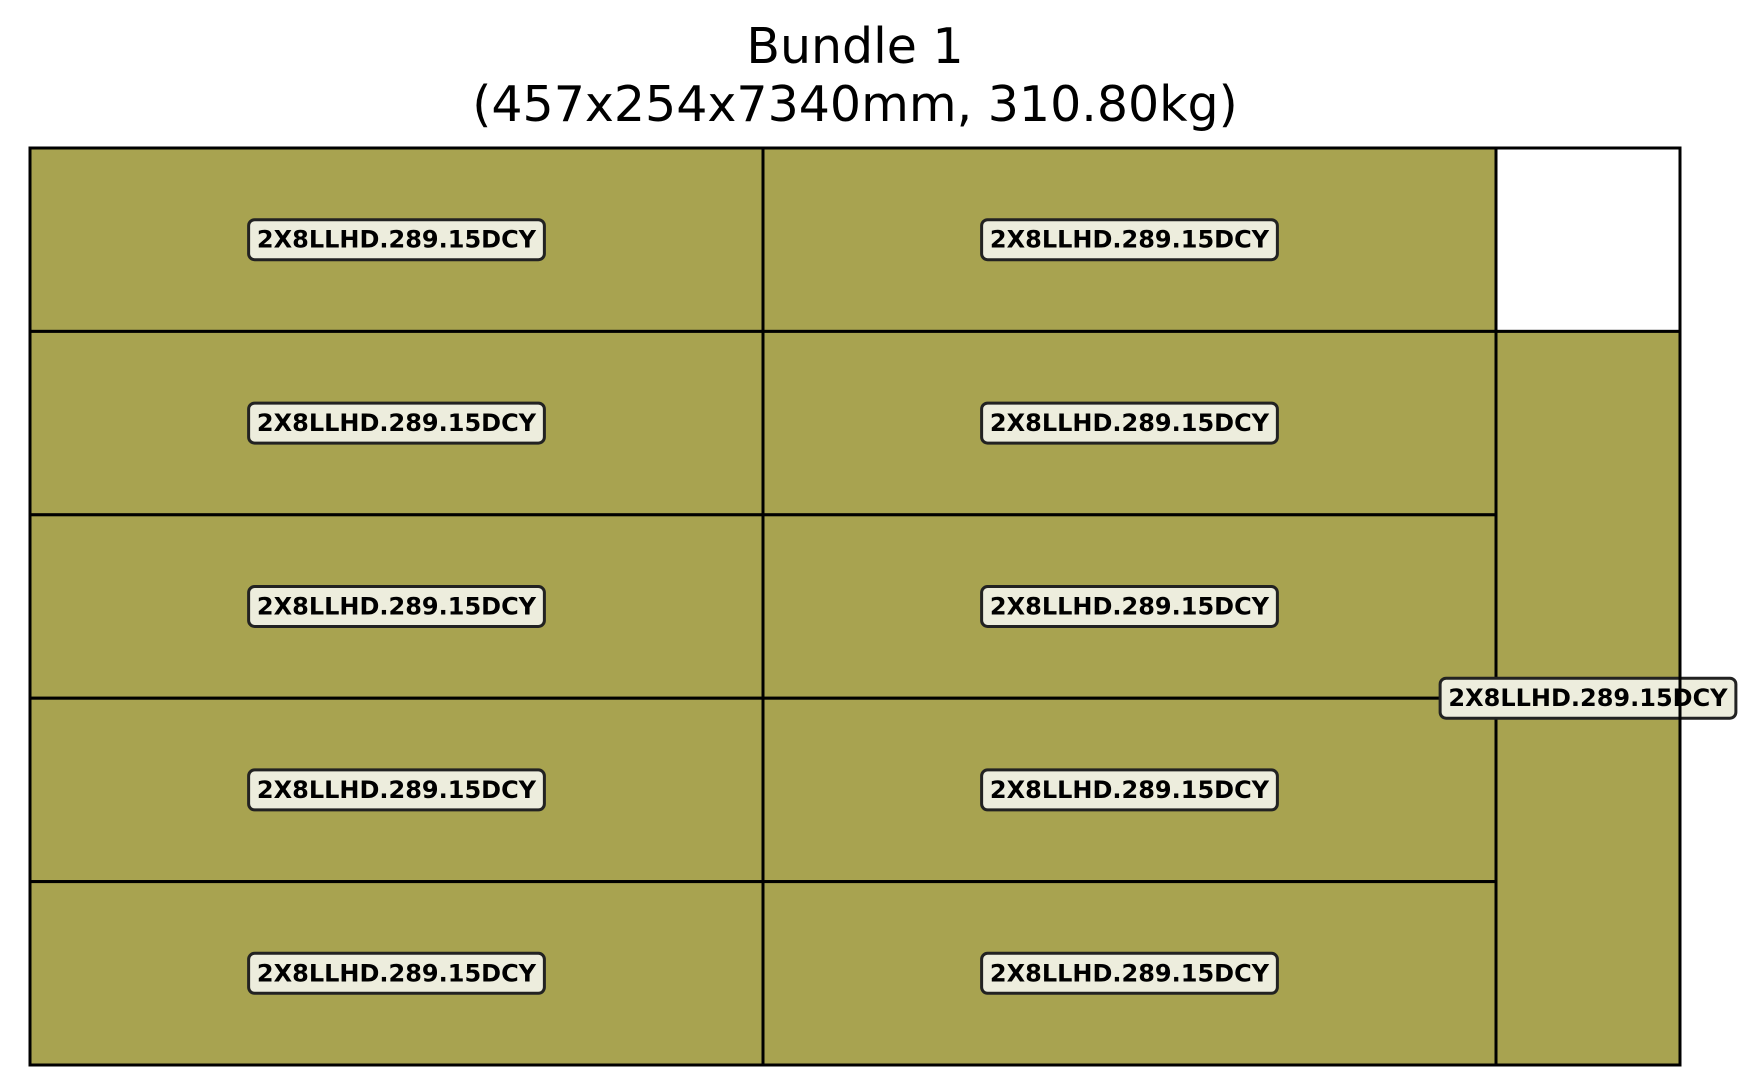 The image size is (1755, 1090). I want to click on bundle-title-dimensions: (457x254x7340mm, 310.80kg), so click(855, 104).